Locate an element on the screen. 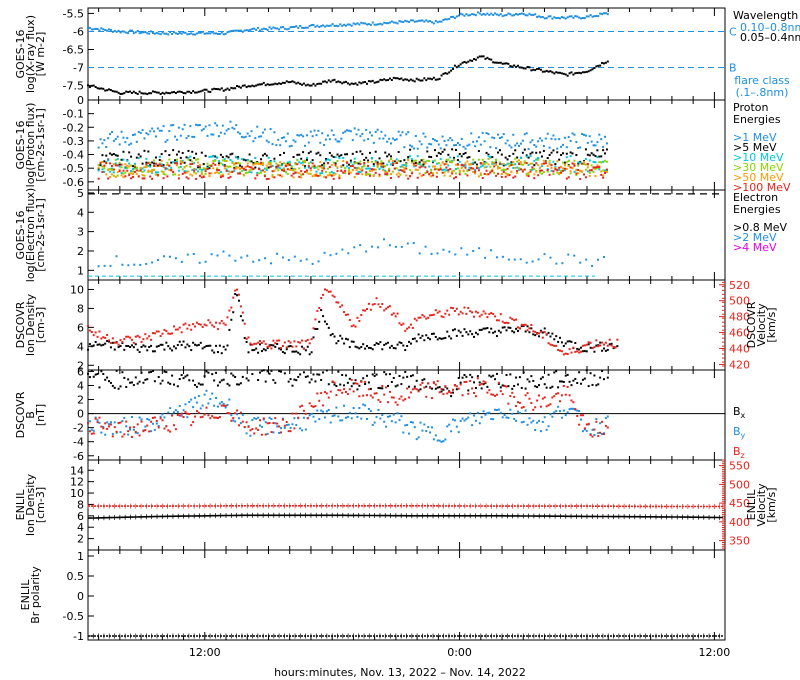 The height and width of the screenshot is (680, 800). y-axis-label-line: Ion Density is located at coordinates (30, 504).